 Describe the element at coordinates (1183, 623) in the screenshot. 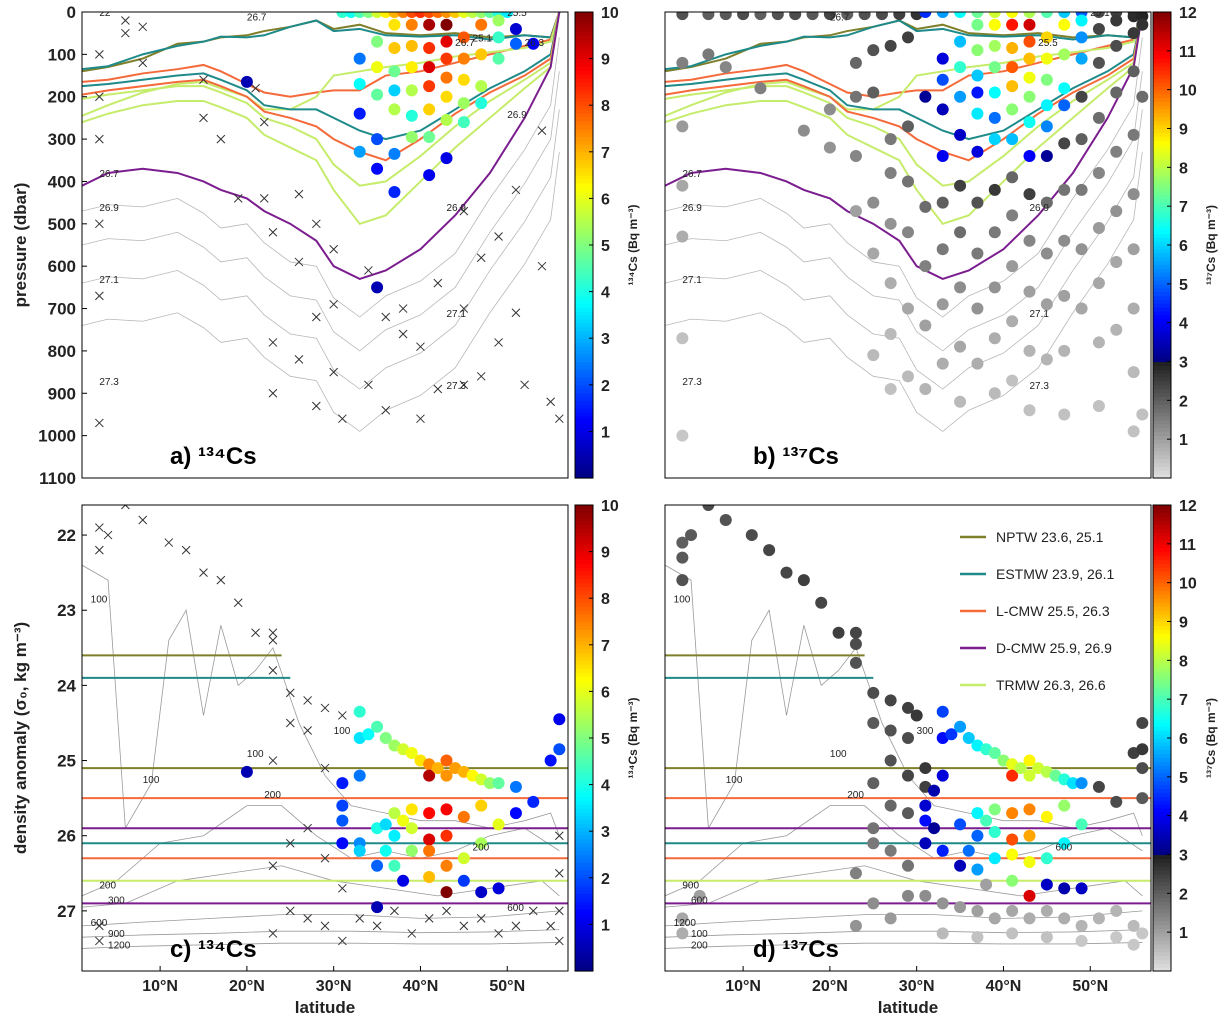

I see `colorbar-tick-label: 9` at that location.